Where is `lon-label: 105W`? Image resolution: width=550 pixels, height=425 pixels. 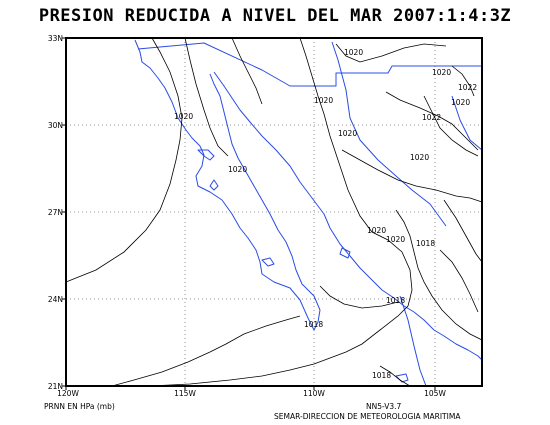
lon-label: 105W is located at coordinates (435, 393).